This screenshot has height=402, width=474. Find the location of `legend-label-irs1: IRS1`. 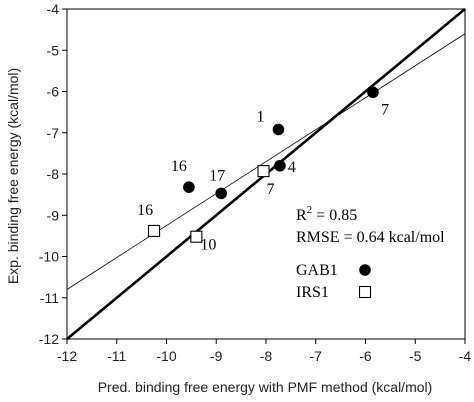

legend-label-irs1: IRS1 is located at coordinates (312, 292).